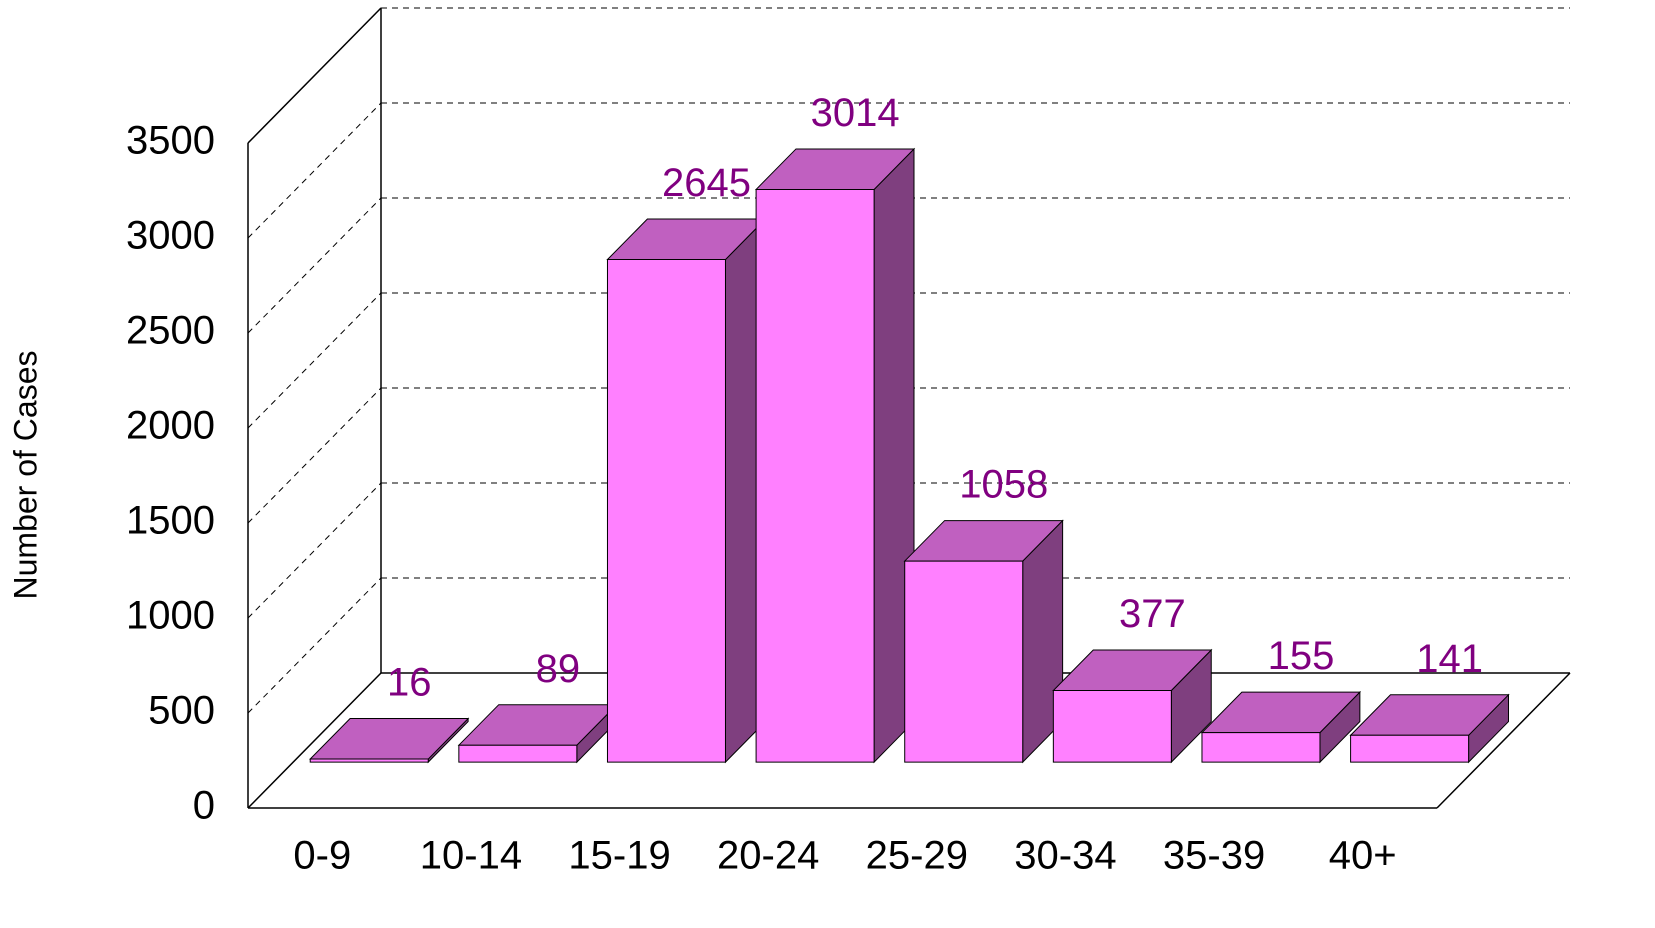 This screenshot has width=1655, height=928. I want to click on x-tick-label: 20-24, so click(768, 856).